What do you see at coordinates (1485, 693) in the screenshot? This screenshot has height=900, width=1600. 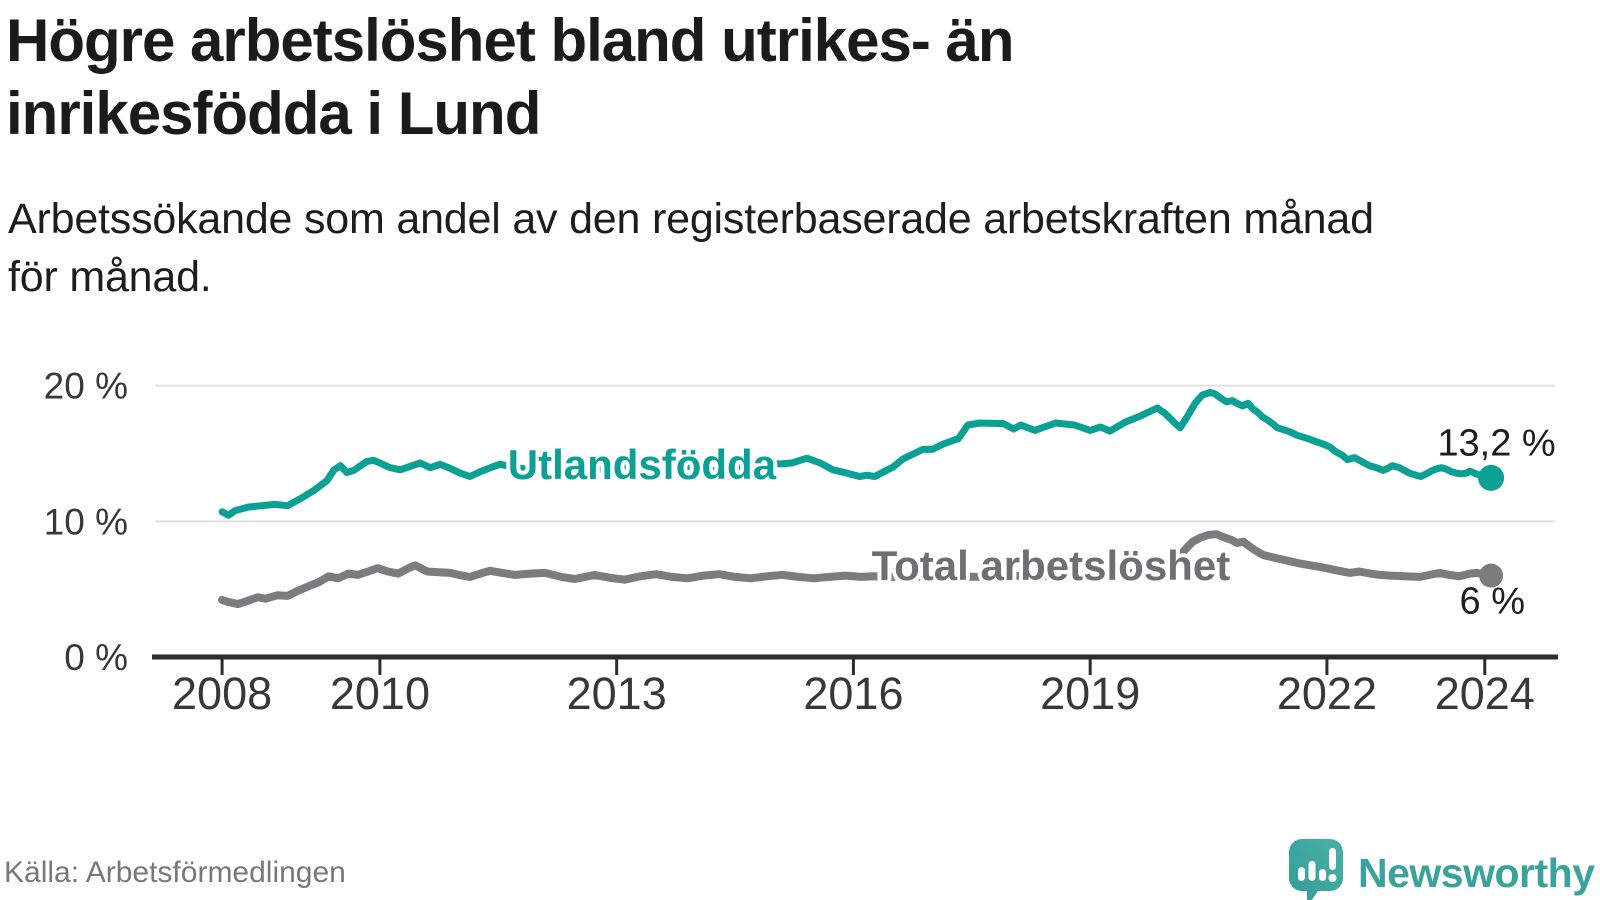 I see `x-tick-label-2024: 2024` at bounding box center [1485, 693].